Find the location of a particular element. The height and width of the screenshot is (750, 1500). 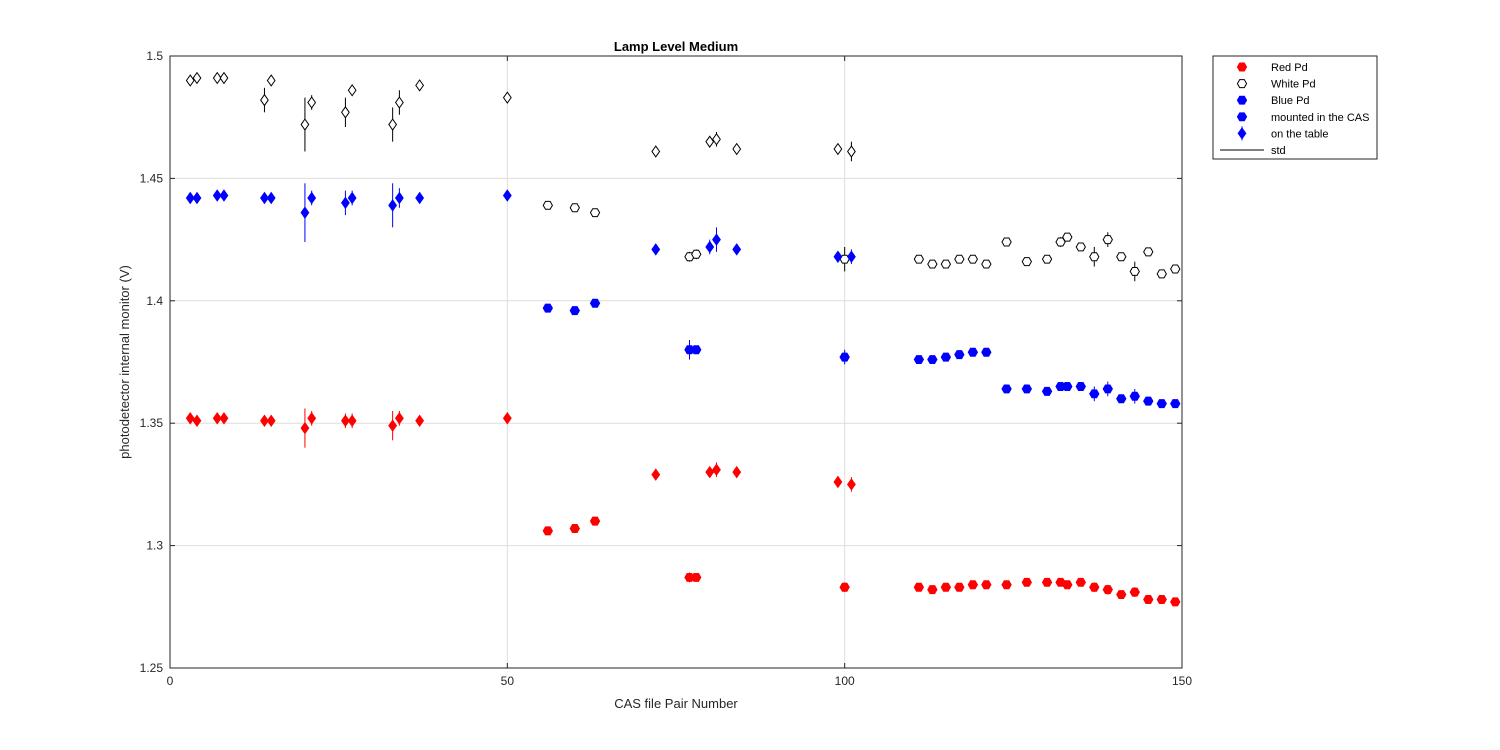

x-tick-label: 0 is located at coordinates (170, 681).